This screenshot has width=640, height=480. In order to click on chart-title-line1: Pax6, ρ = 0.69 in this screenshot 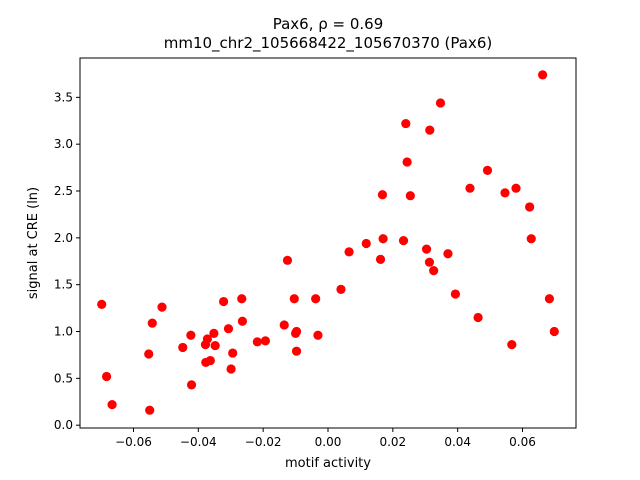, I will do `click(328, 24)`.